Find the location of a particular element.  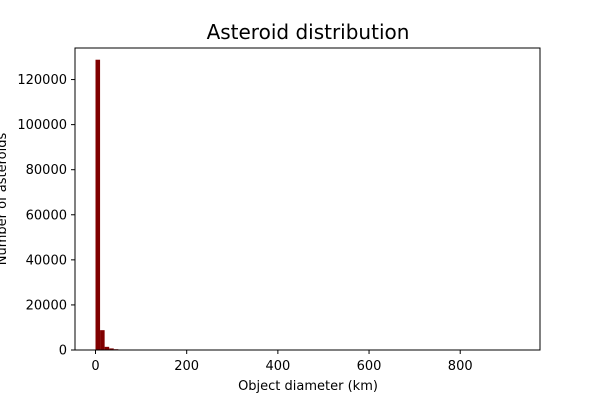

y-axis-label: Number of asteroids is located at coordinates (5, 199).